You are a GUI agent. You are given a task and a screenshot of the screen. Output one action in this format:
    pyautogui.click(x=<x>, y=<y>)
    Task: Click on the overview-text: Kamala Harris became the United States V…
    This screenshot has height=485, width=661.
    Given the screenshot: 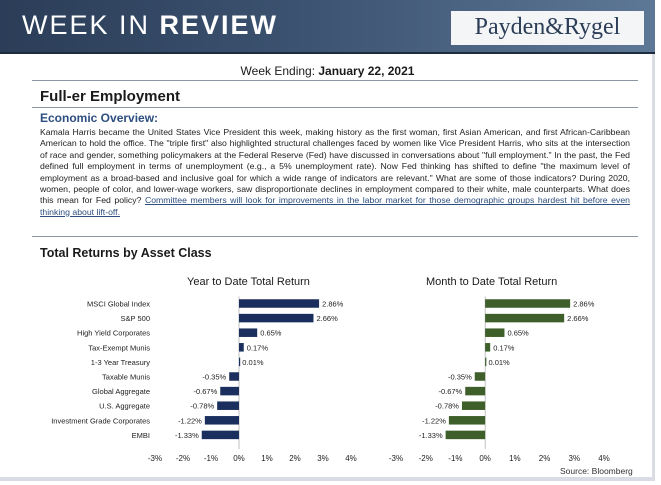 What is the action you would take?
    pyautogui.click(x=335, y=166)
    